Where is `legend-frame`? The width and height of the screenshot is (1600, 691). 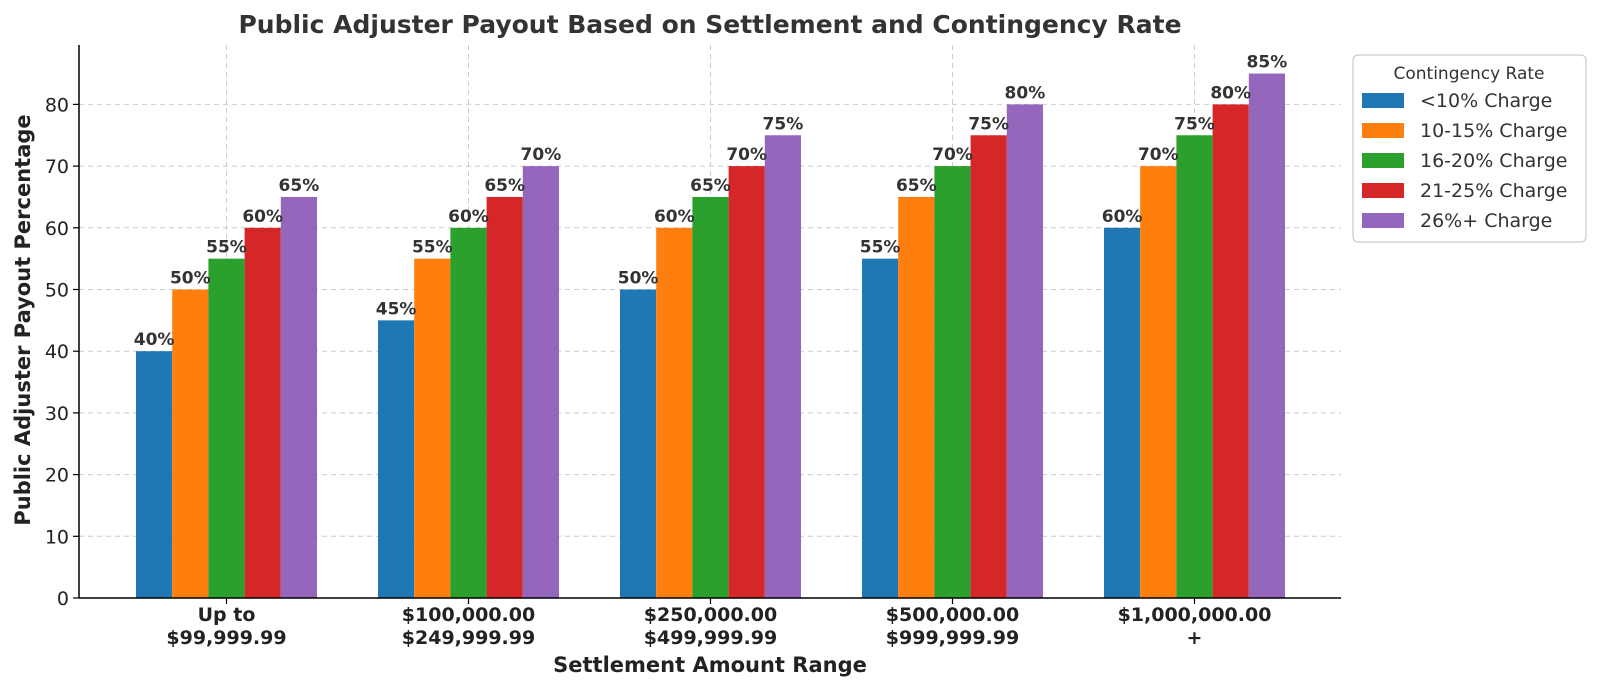
legend-frame is located at coordinates (1469, 148).